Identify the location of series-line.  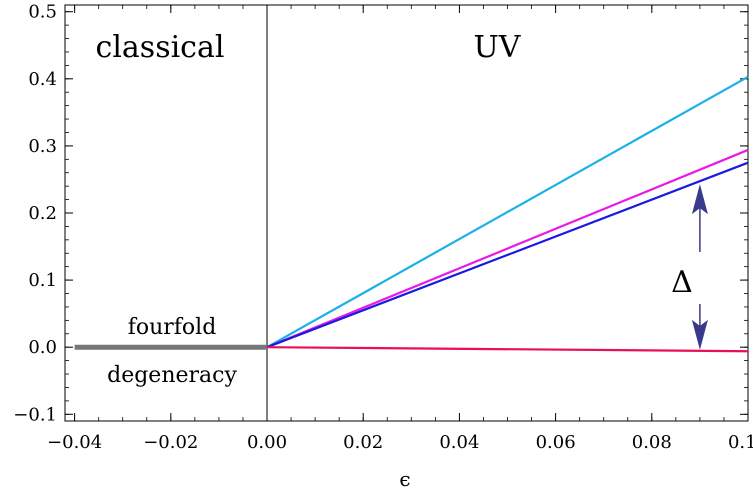
(508, 349).